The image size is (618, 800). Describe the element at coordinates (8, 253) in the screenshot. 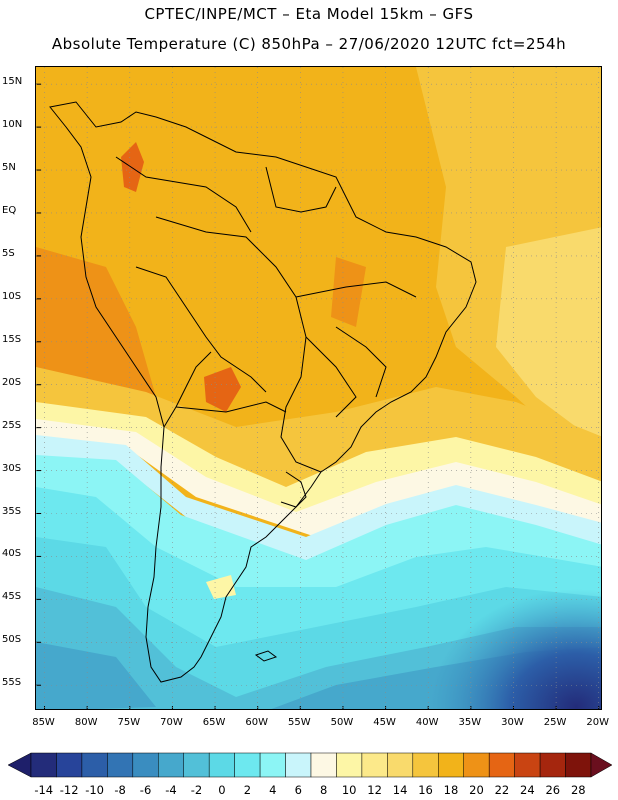

I see `lat-label-5s: 5S` at that location.